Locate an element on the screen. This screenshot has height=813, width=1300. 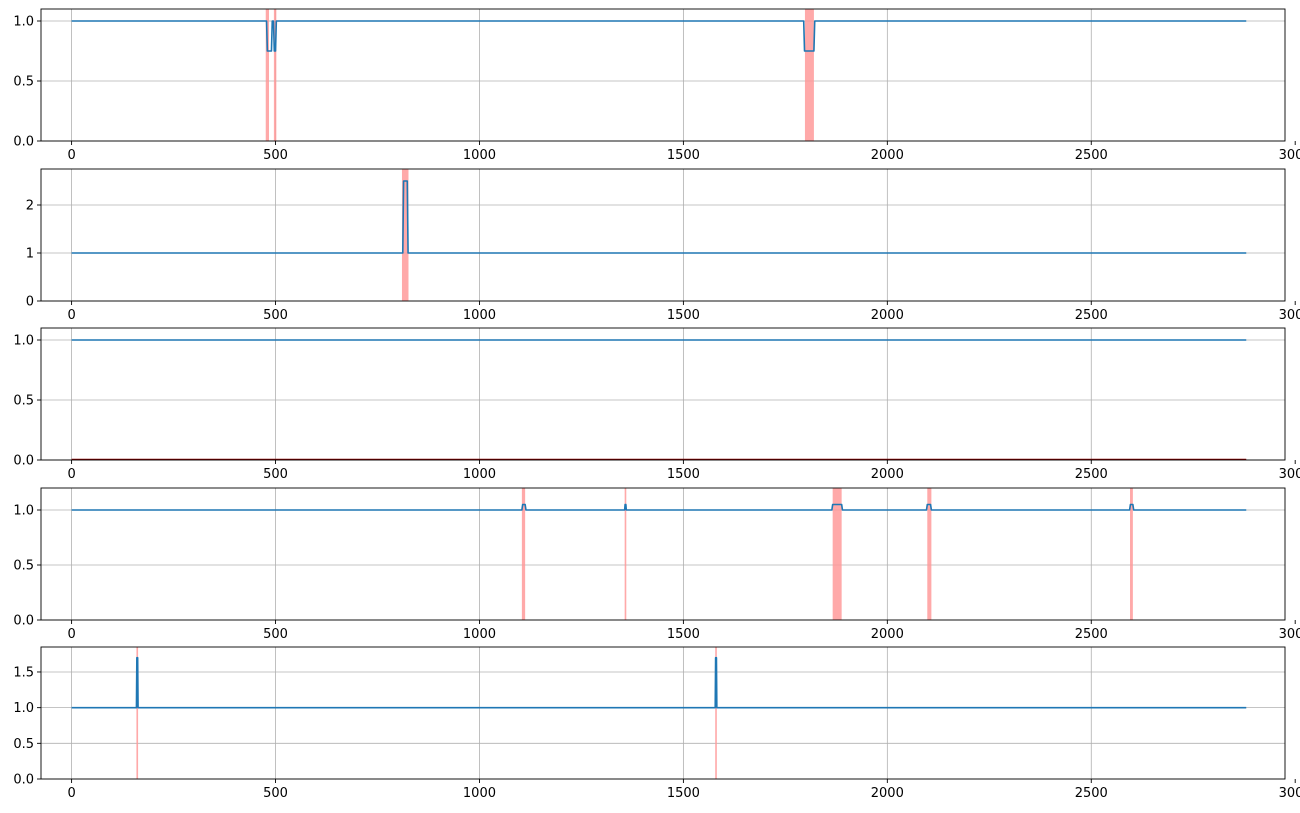
y-tick-label: 1 is located at coordinates (30, 254).